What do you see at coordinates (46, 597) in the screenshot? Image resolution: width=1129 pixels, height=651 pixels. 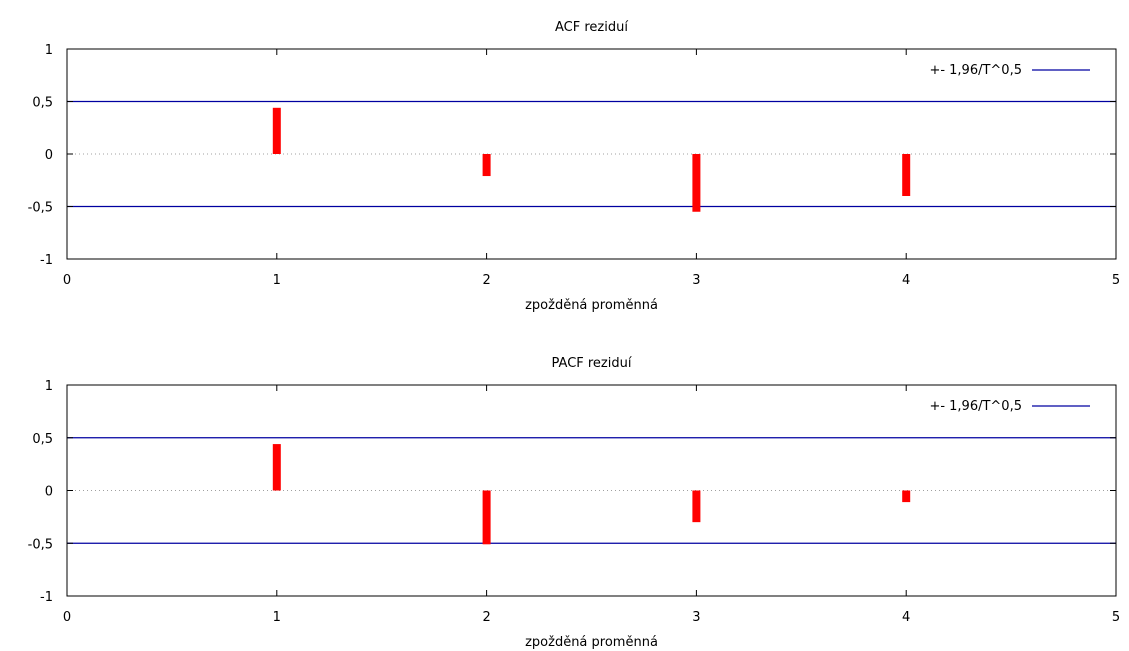 I see `pacf-ytick-label: -1` at bounding box center [46, 597].